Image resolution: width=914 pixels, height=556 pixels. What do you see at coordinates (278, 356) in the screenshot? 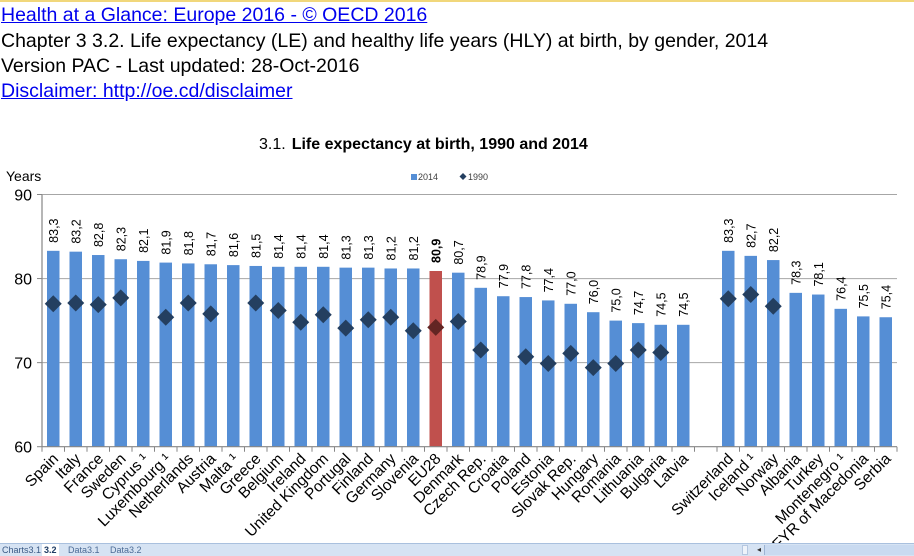
I see `bar-Belgium` at bounding box center [278, 356].